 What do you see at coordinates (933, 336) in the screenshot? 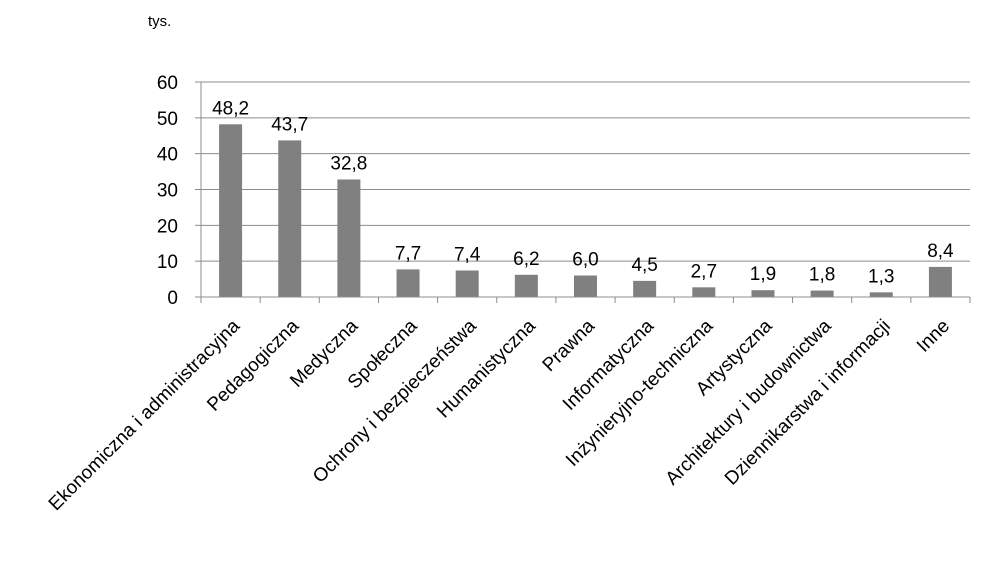
I see `category-label: Inne` at bounding box center [933, 336].